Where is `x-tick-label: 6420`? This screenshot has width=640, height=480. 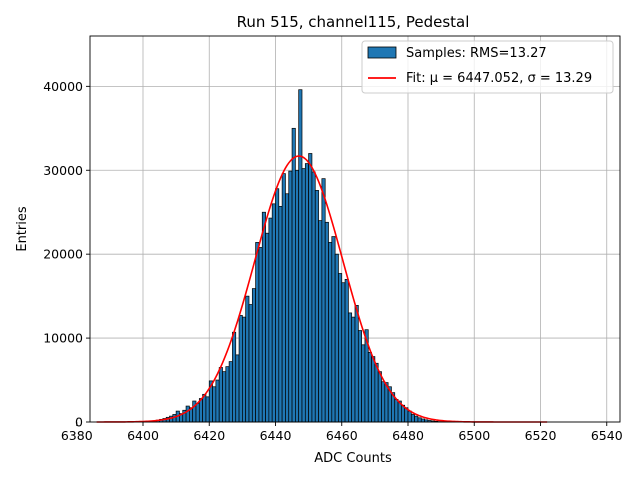 x-tick-label: 6420 is located at coordinates (209, 435).